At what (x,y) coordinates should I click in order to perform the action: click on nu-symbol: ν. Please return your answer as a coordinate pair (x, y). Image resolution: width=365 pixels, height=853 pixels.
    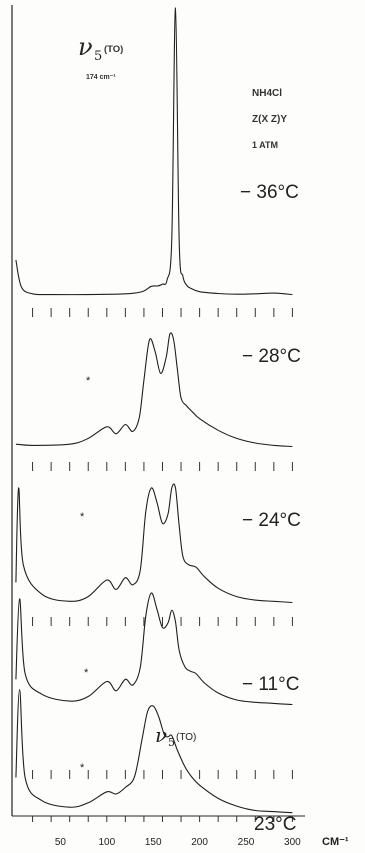
    Looking at the image, I should click on (85, 47).